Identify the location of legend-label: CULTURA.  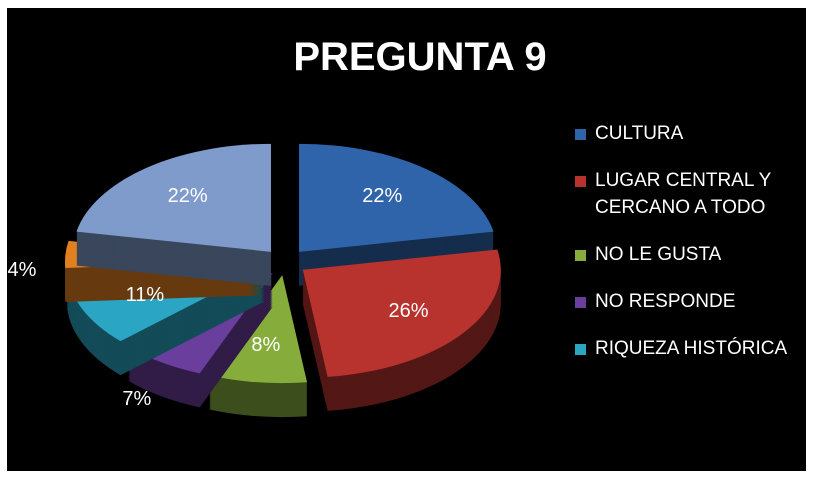
(639, 133).